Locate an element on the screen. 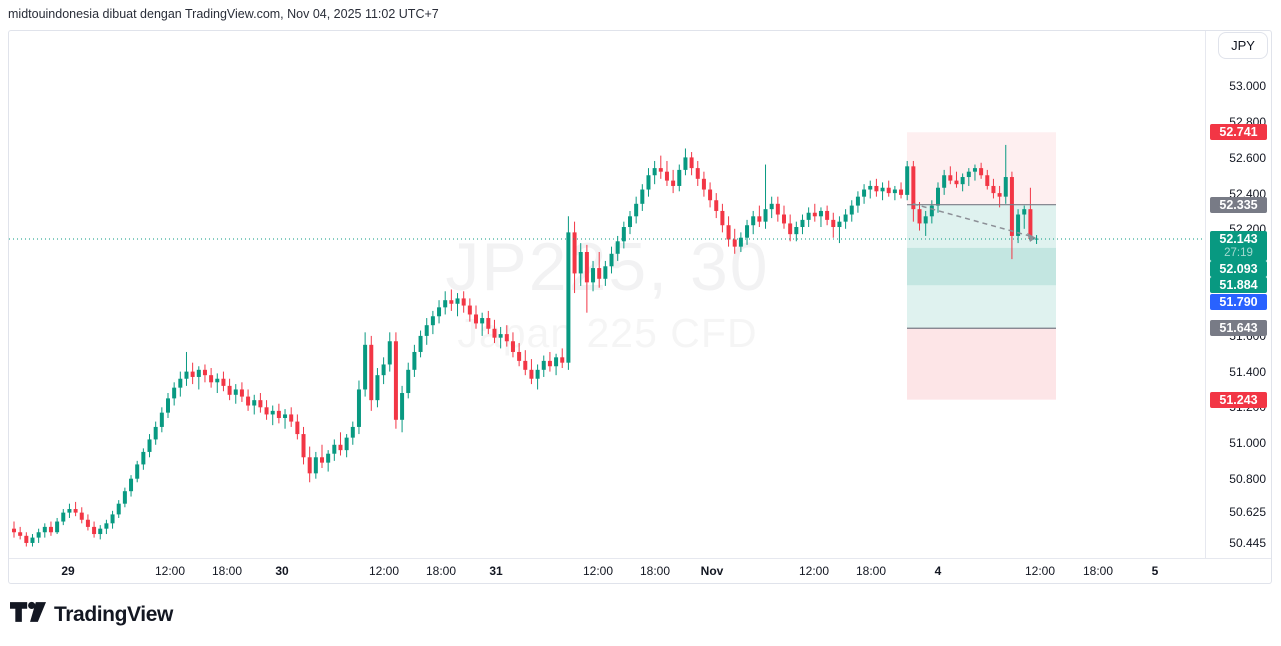 The height and width of the screenshot is (646, 1281). price-badge: 51.243 is located at coordinates (1238, 400).